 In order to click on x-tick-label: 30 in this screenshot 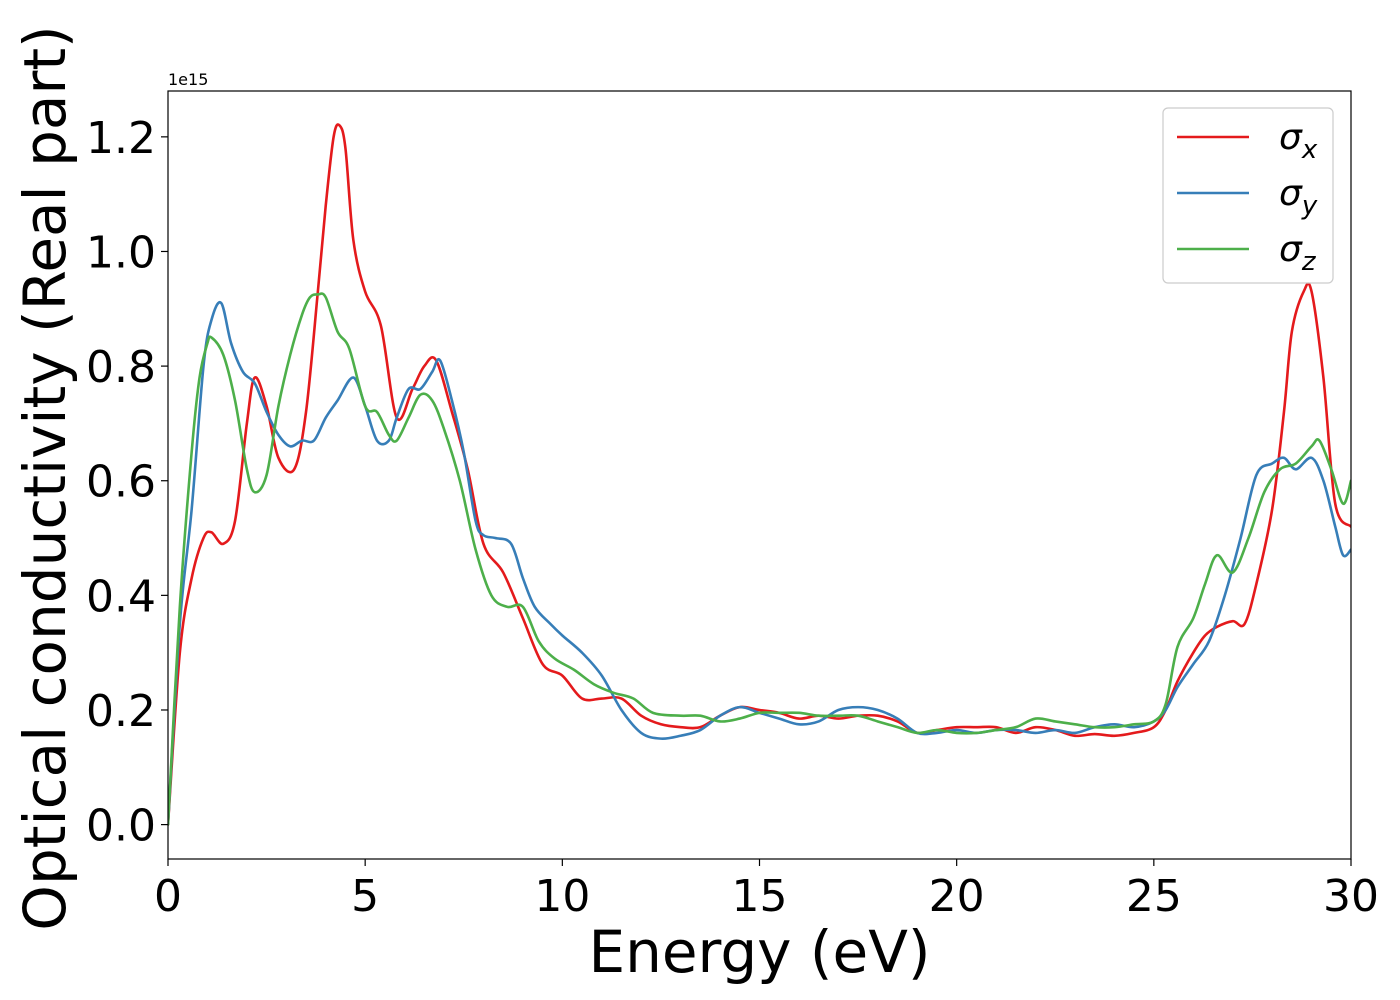, I will do `click(1351, 896)`.